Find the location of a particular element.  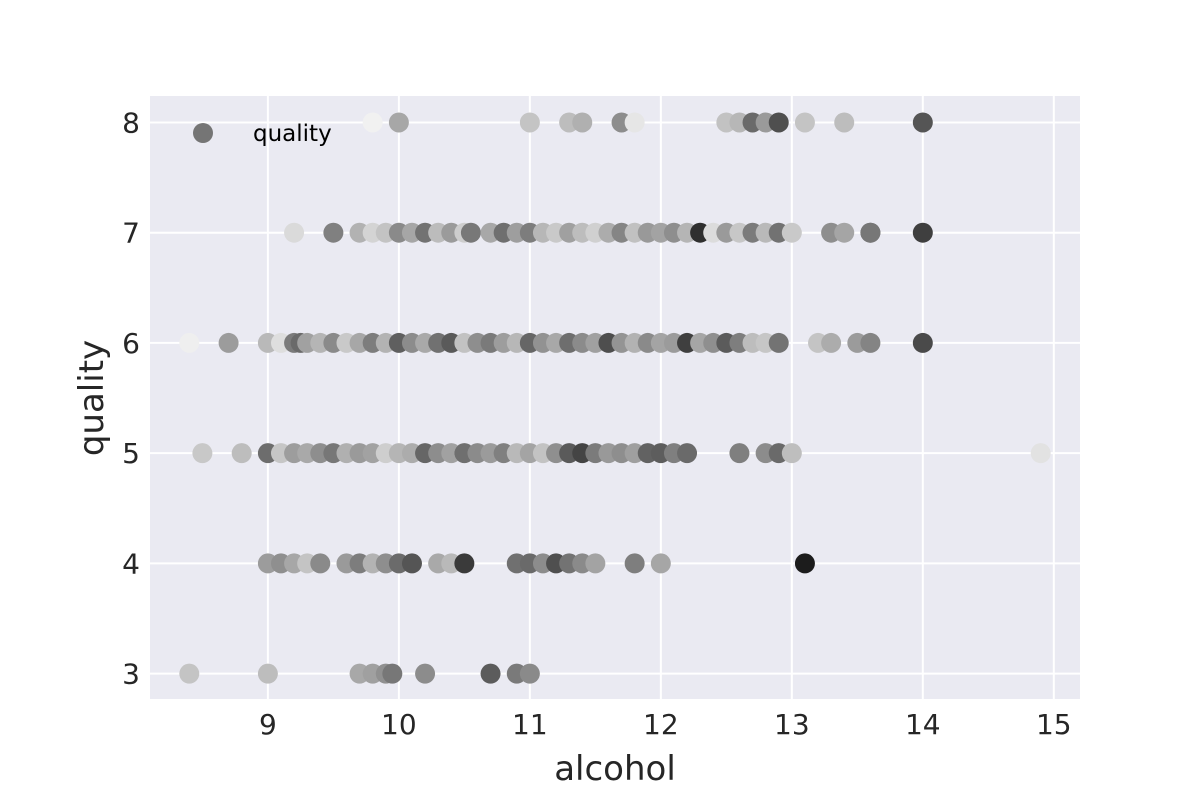

x-tick-label: 15 is located at coordinates (1054, 724).